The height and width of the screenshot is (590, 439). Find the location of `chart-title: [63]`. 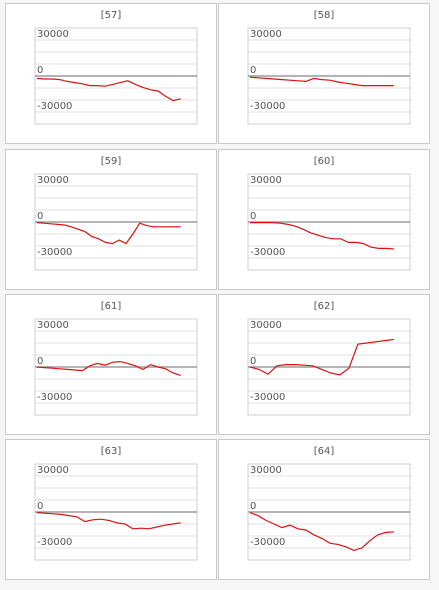

chart-title: [63] is located at coordinates (111, 451).